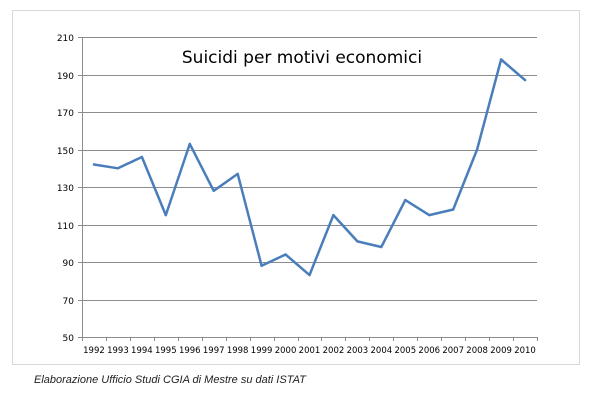 This screenshot has width=605, height=408. What do you see at coordinates (477, 351) in the screenshot?
I see `x-tick-label: 2008` at bounding box center [477, 351].